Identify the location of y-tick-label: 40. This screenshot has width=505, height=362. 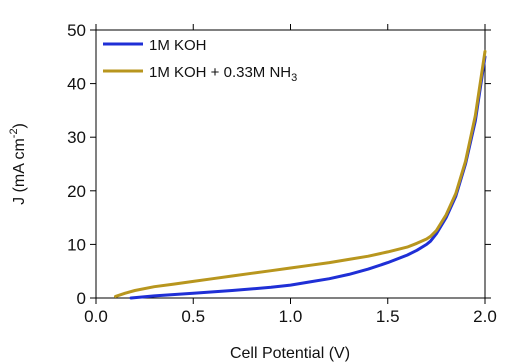
(76, 84).